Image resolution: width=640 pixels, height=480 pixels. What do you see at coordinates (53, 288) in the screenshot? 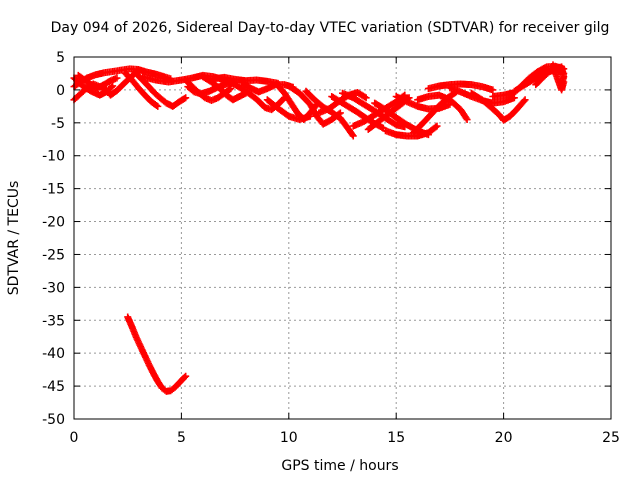
I see `y-tick-label: -30` at bounding box center [53, 288].